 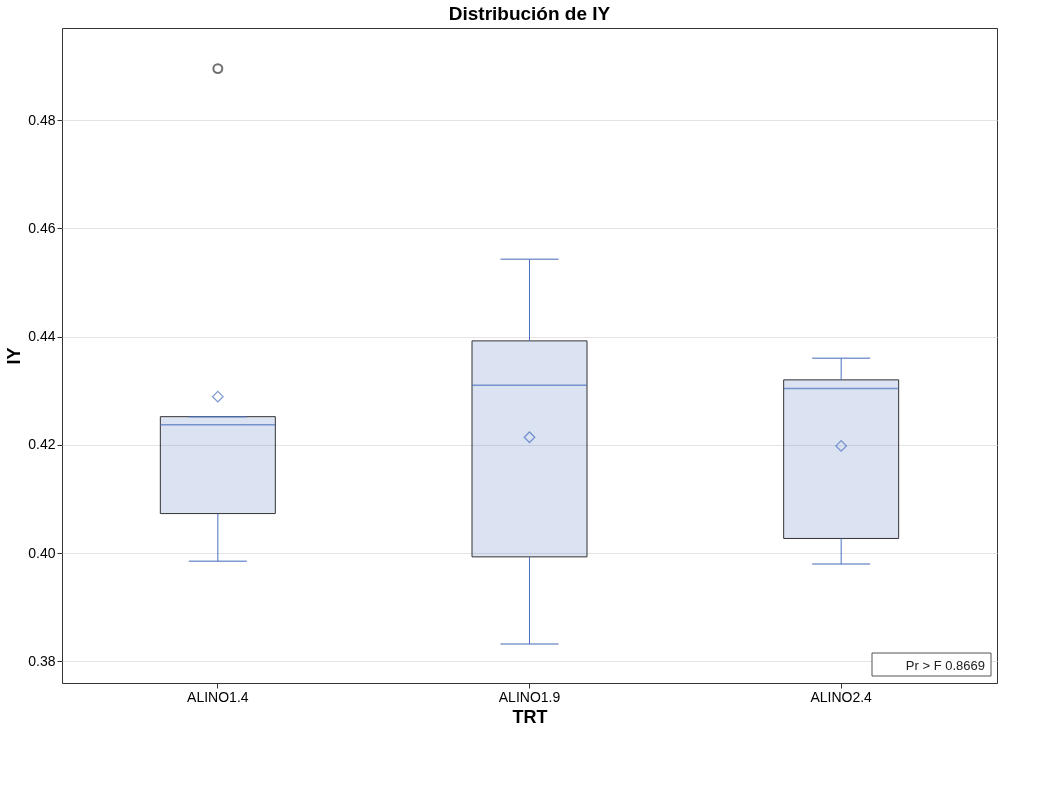 What do you see at coordinates (530, 716) in the screenshot?
I see `x-axis-title: TRT` at bounding box center [530, 716].